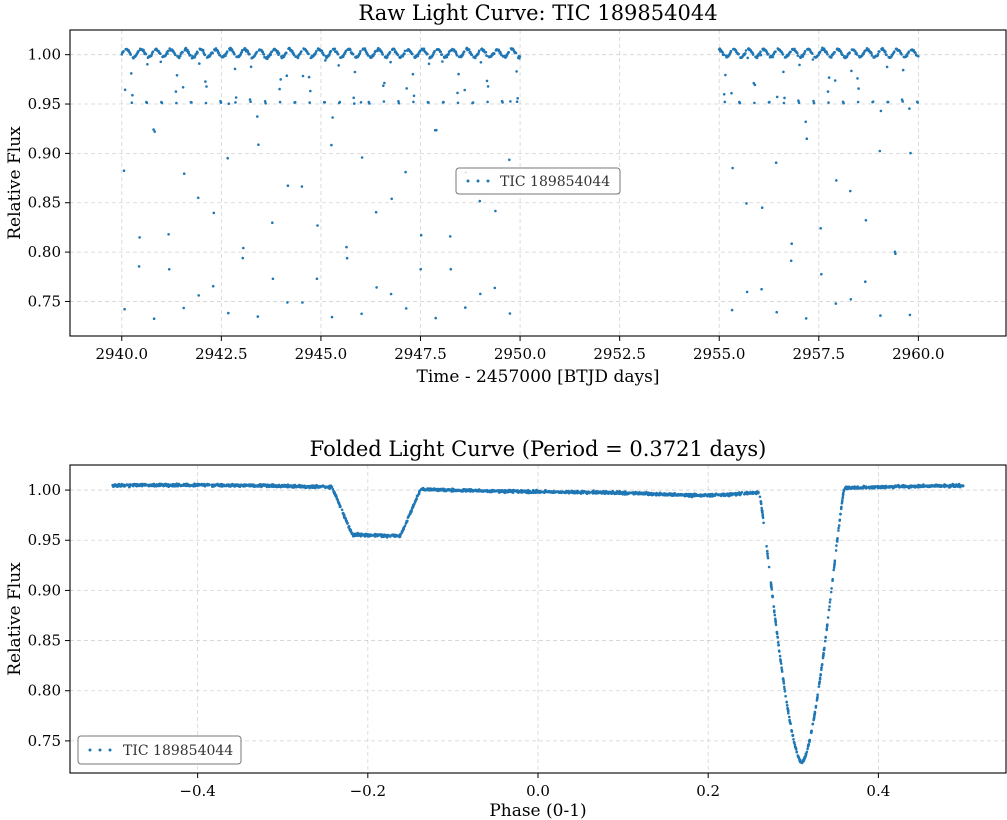 The width and height of the screenshot is (1007, 820). I want to click on raw-xtick-label: 2942.5, so click(221, 354).